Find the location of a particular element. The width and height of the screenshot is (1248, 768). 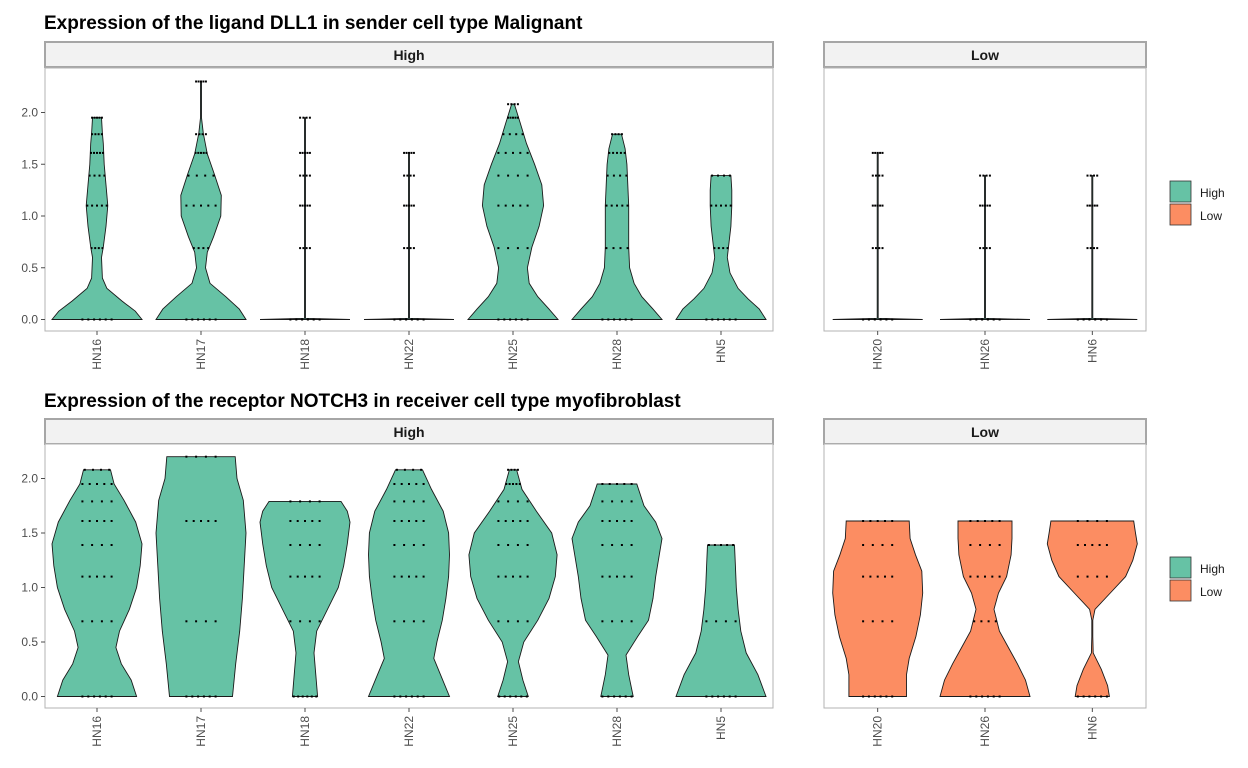

x-tick-label: HN22 is located at coordinates (409, 354).